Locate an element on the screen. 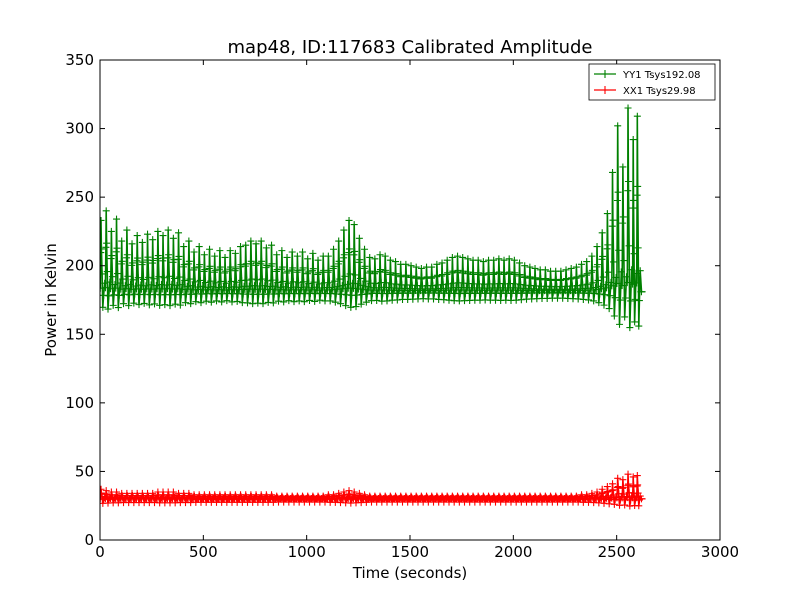  y-tick-label: 300 is located at coordinates (79, 129).